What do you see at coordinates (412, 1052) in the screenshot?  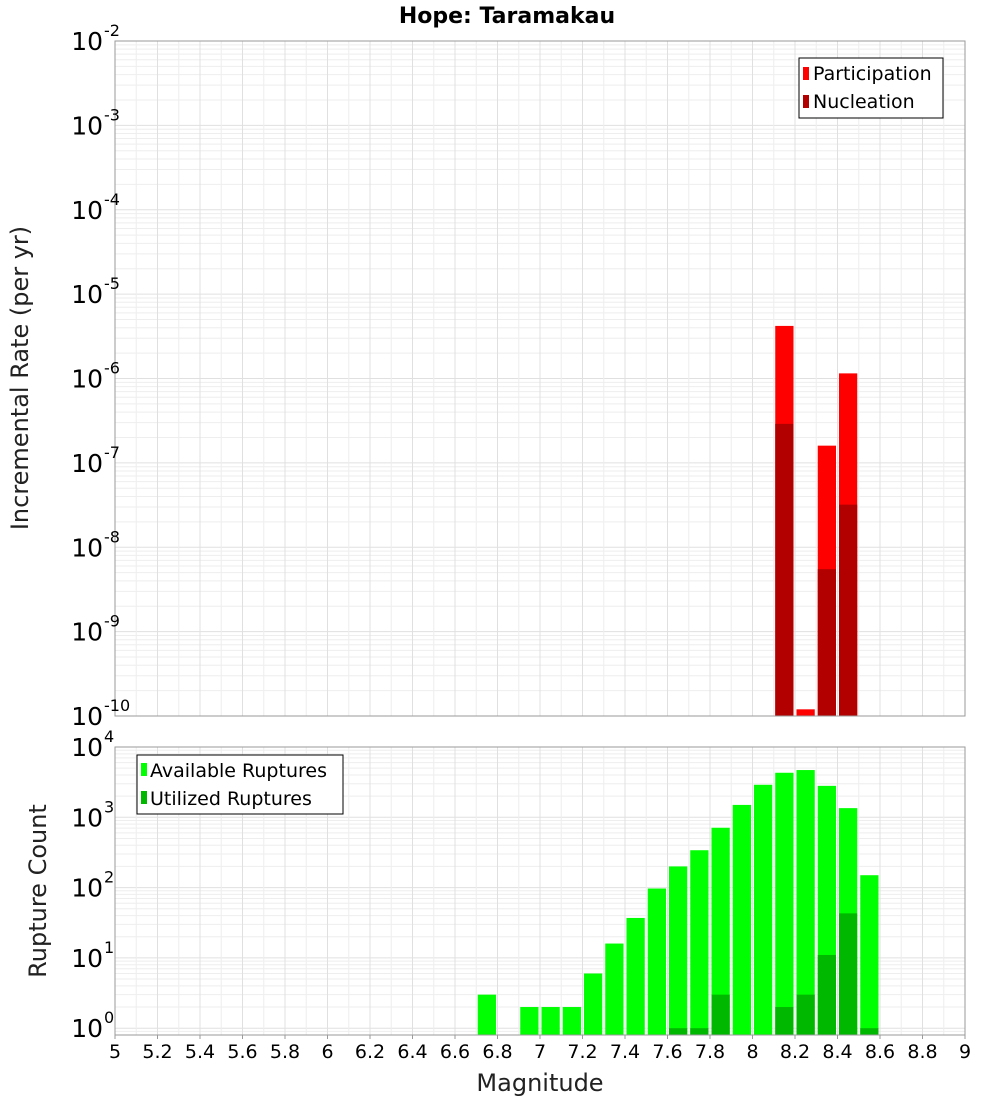 I see `x-tick-label: 6.4` at bounding box center [412, 1052].